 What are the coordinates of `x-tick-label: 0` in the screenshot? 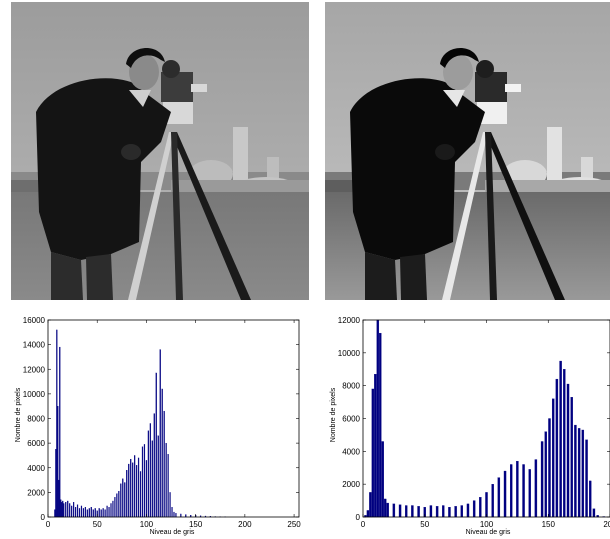 It's located at (48, 524).